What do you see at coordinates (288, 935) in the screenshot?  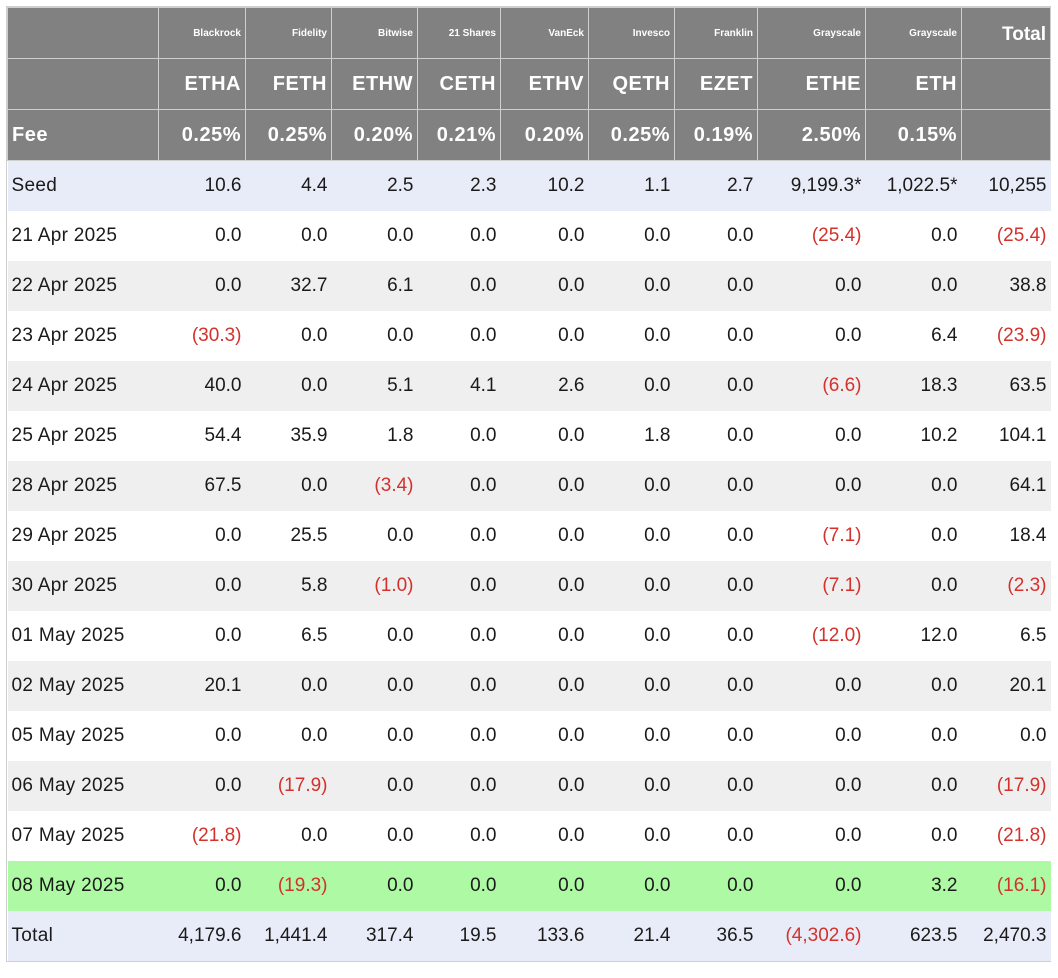 I see `flow-cell: 1,441.4` at bounding box center [288, 935].